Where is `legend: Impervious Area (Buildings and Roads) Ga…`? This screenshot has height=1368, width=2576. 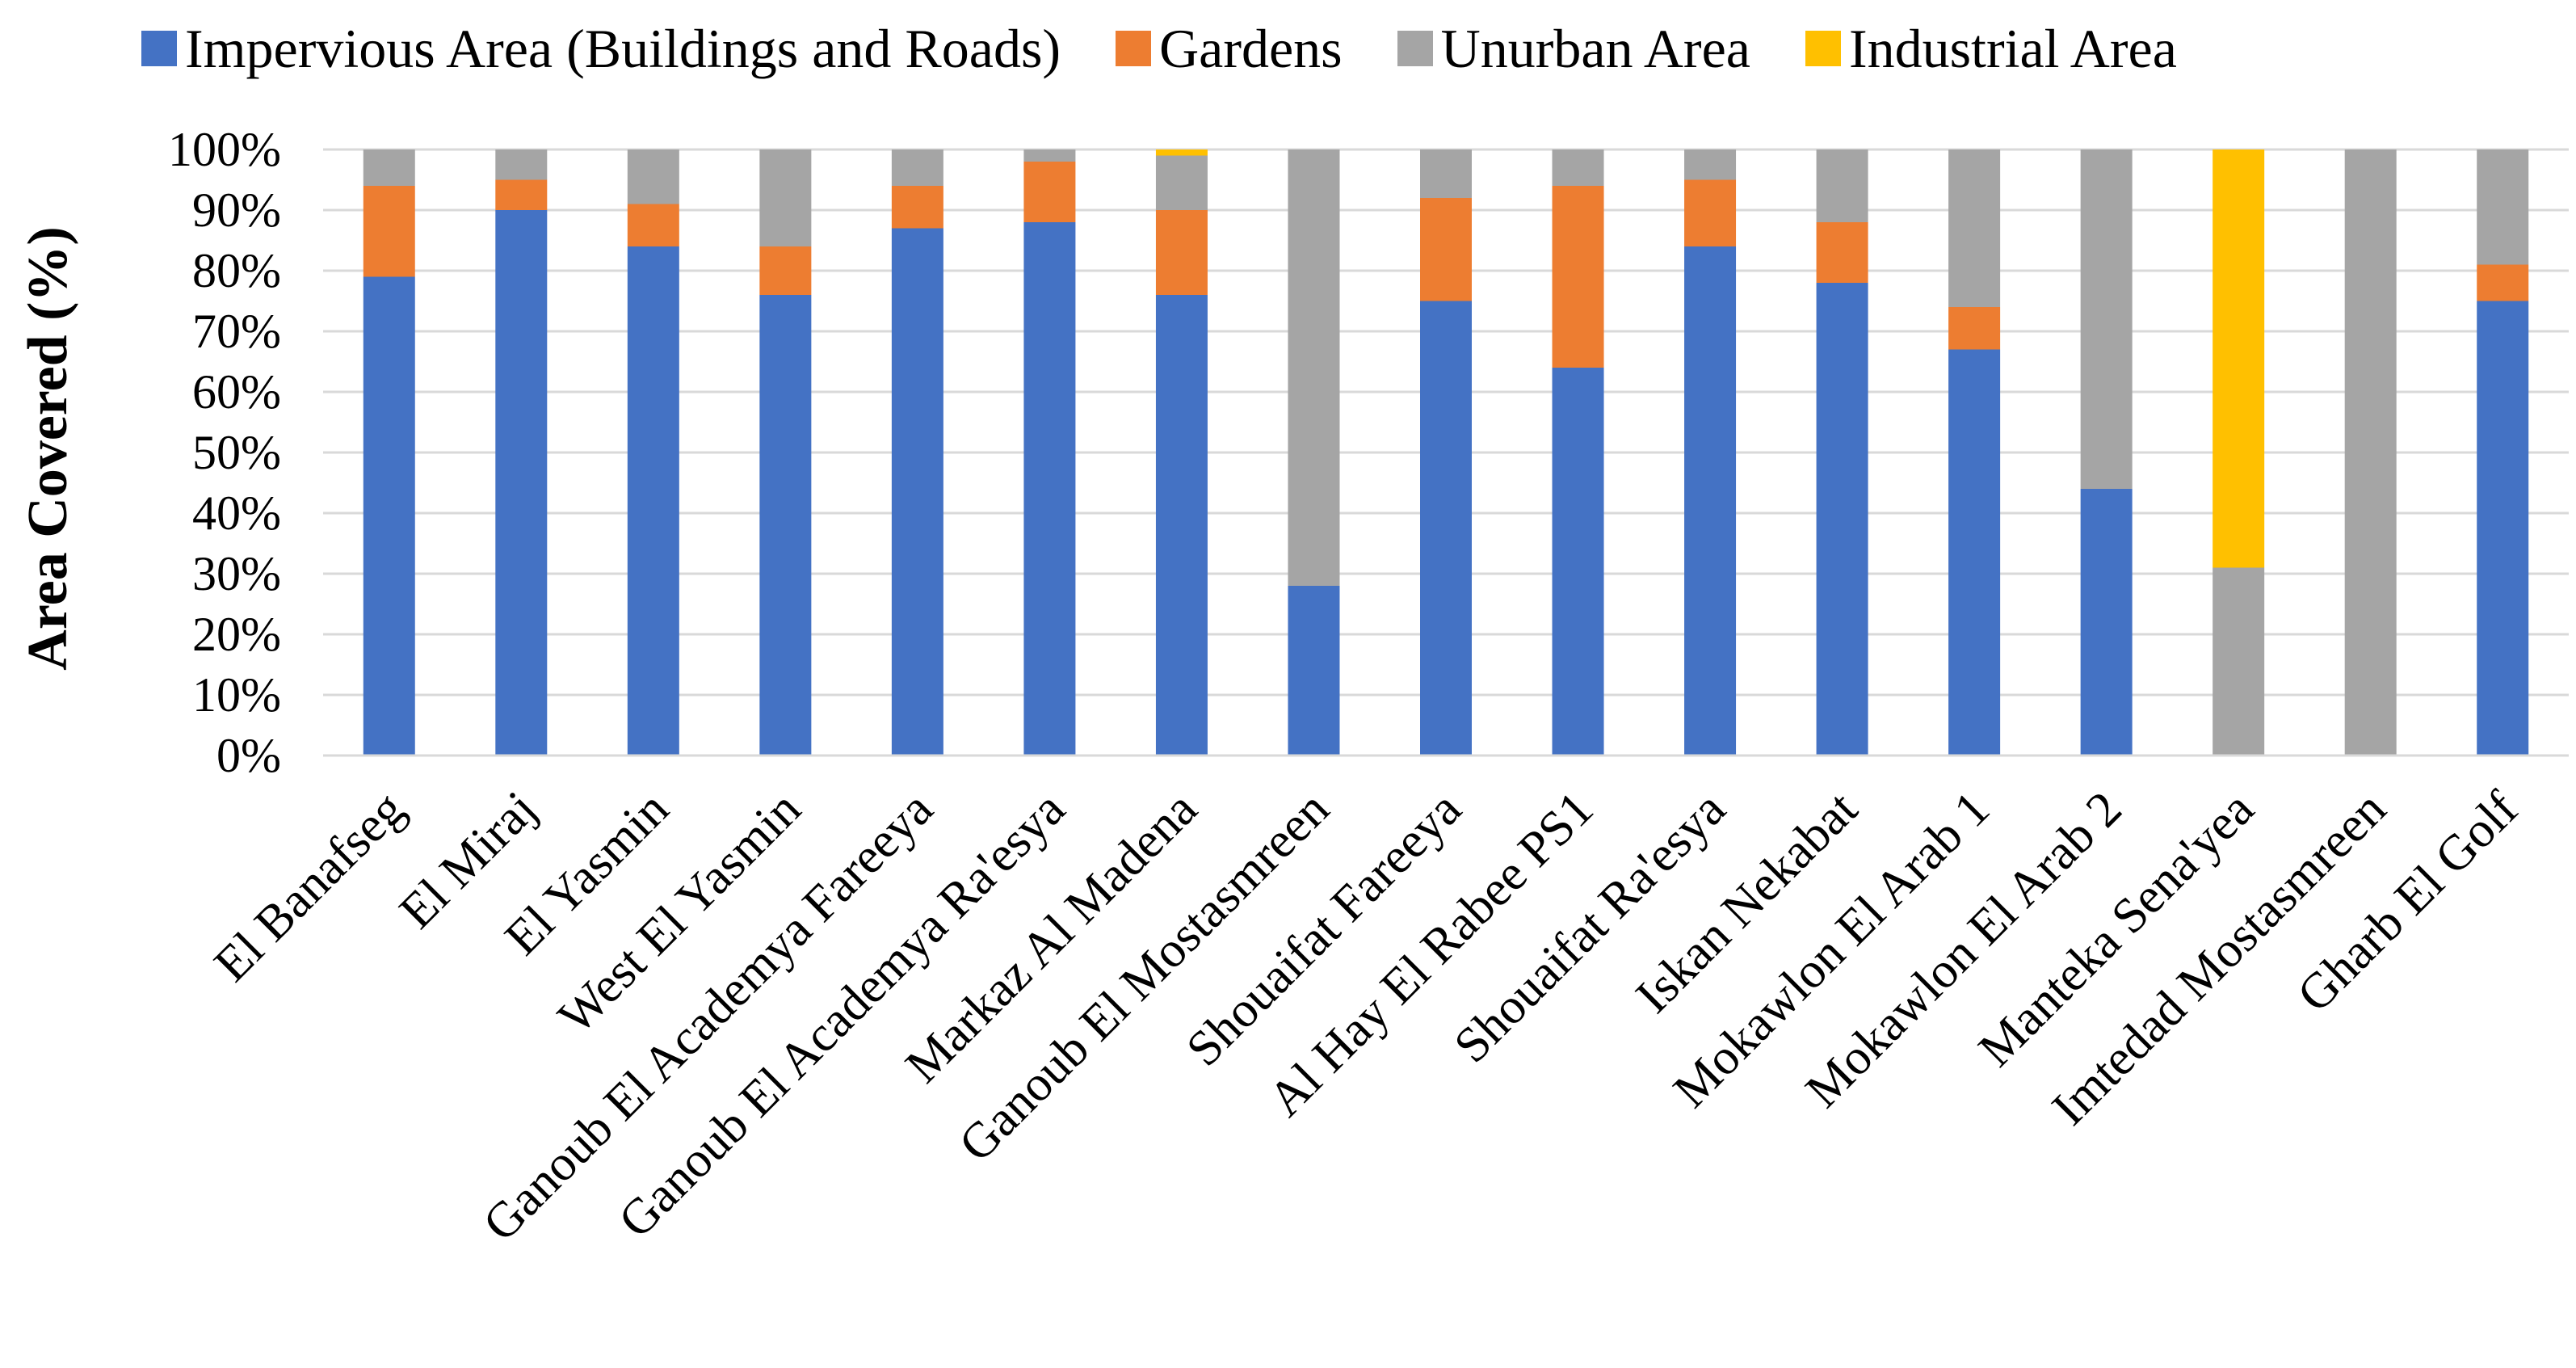
legend: Impervious Area (Buildings and Roads) Ga… is located at coordinates (1186, 48).